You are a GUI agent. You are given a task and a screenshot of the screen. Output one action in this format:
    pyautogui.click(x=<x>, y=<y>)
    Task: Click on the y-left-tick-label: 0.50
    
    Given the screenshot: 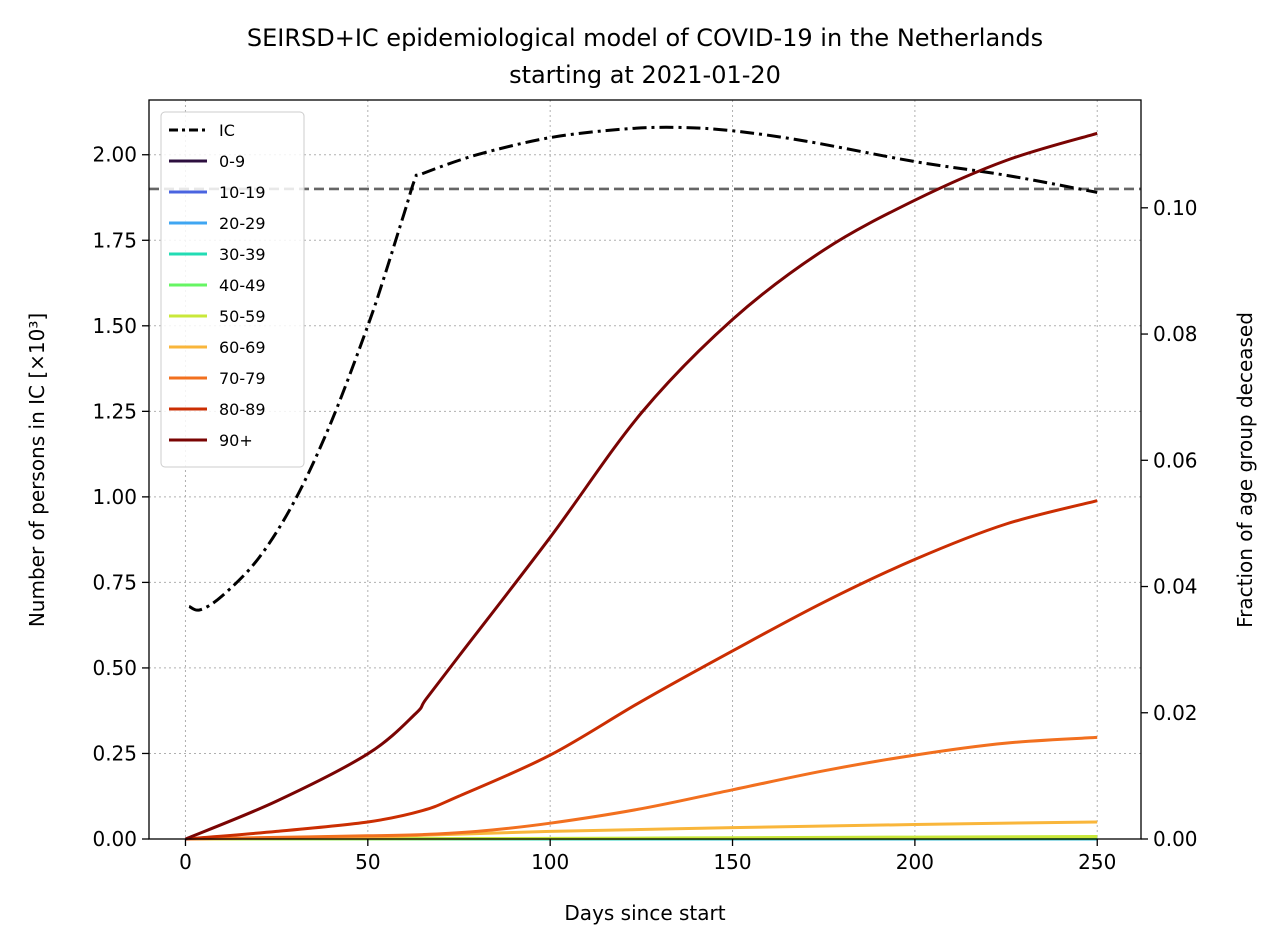 What is the action you would take?
    pyautogui.click(x=114, y=668)
    